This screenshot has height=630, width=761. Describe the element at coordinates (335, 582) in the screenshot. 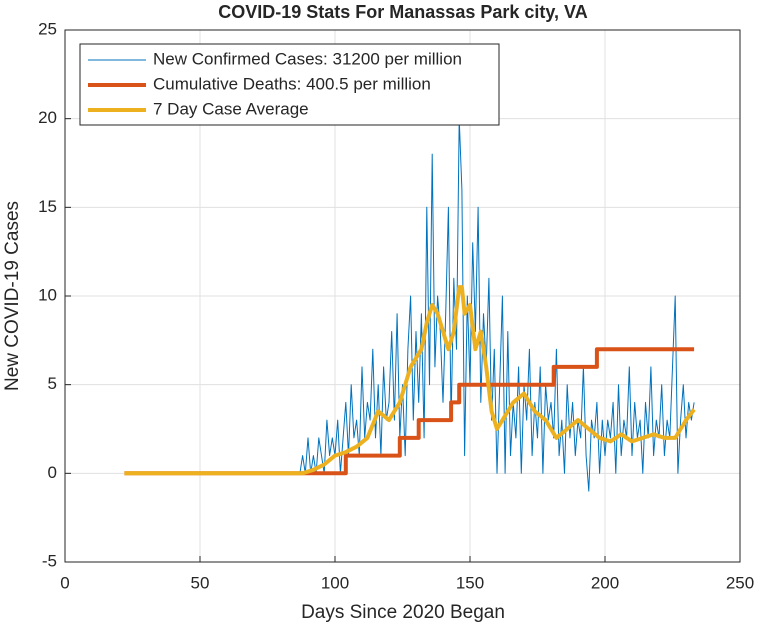

I see `x-tick-label: 100` at that location.